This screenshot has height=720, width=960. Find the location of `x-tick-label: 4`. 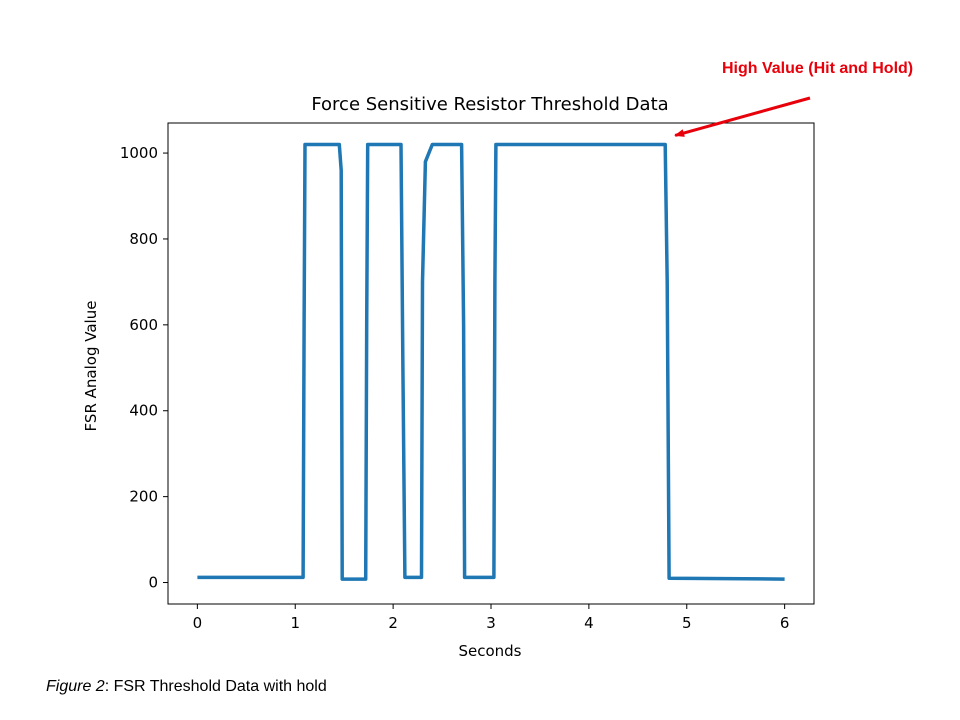

x-tick-label: 4 is located at coordinates (589, 623).